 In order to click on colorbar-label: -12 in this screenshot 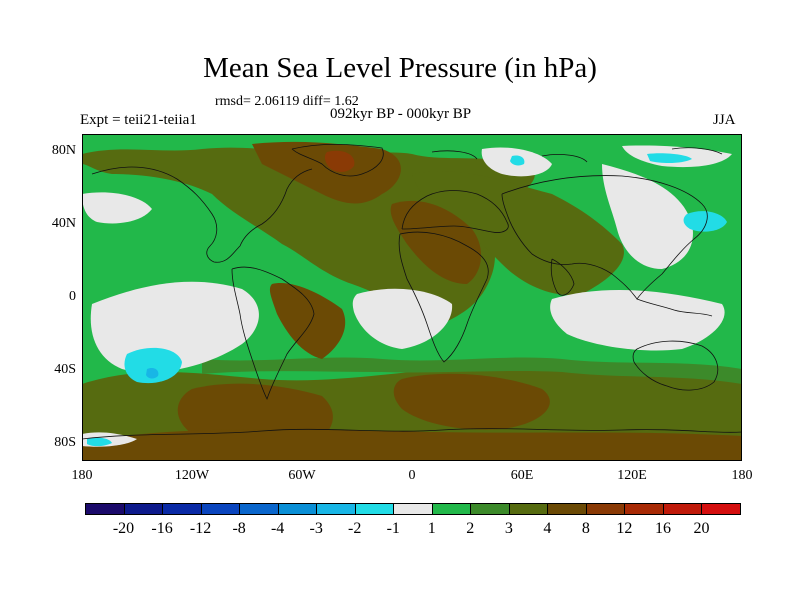, I will do `click(200, 528)`.